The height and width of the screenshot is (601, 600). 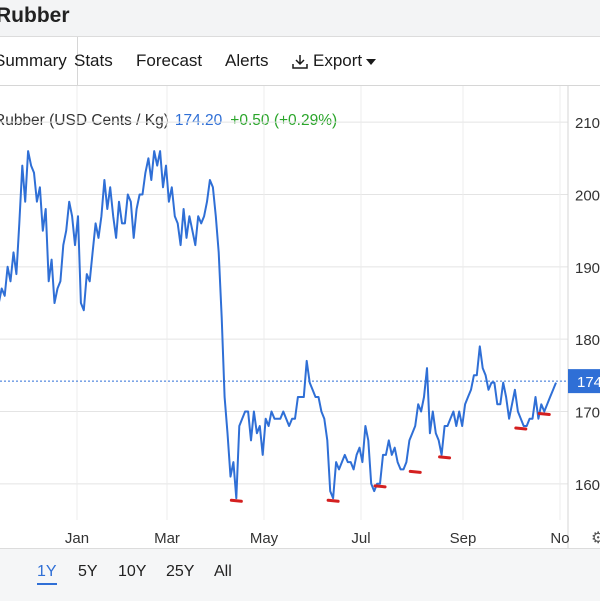 What do you see at coordinates (35, 15) in the screenshot?
I see `page-title: Rubber` at bounding box center [35, 15].